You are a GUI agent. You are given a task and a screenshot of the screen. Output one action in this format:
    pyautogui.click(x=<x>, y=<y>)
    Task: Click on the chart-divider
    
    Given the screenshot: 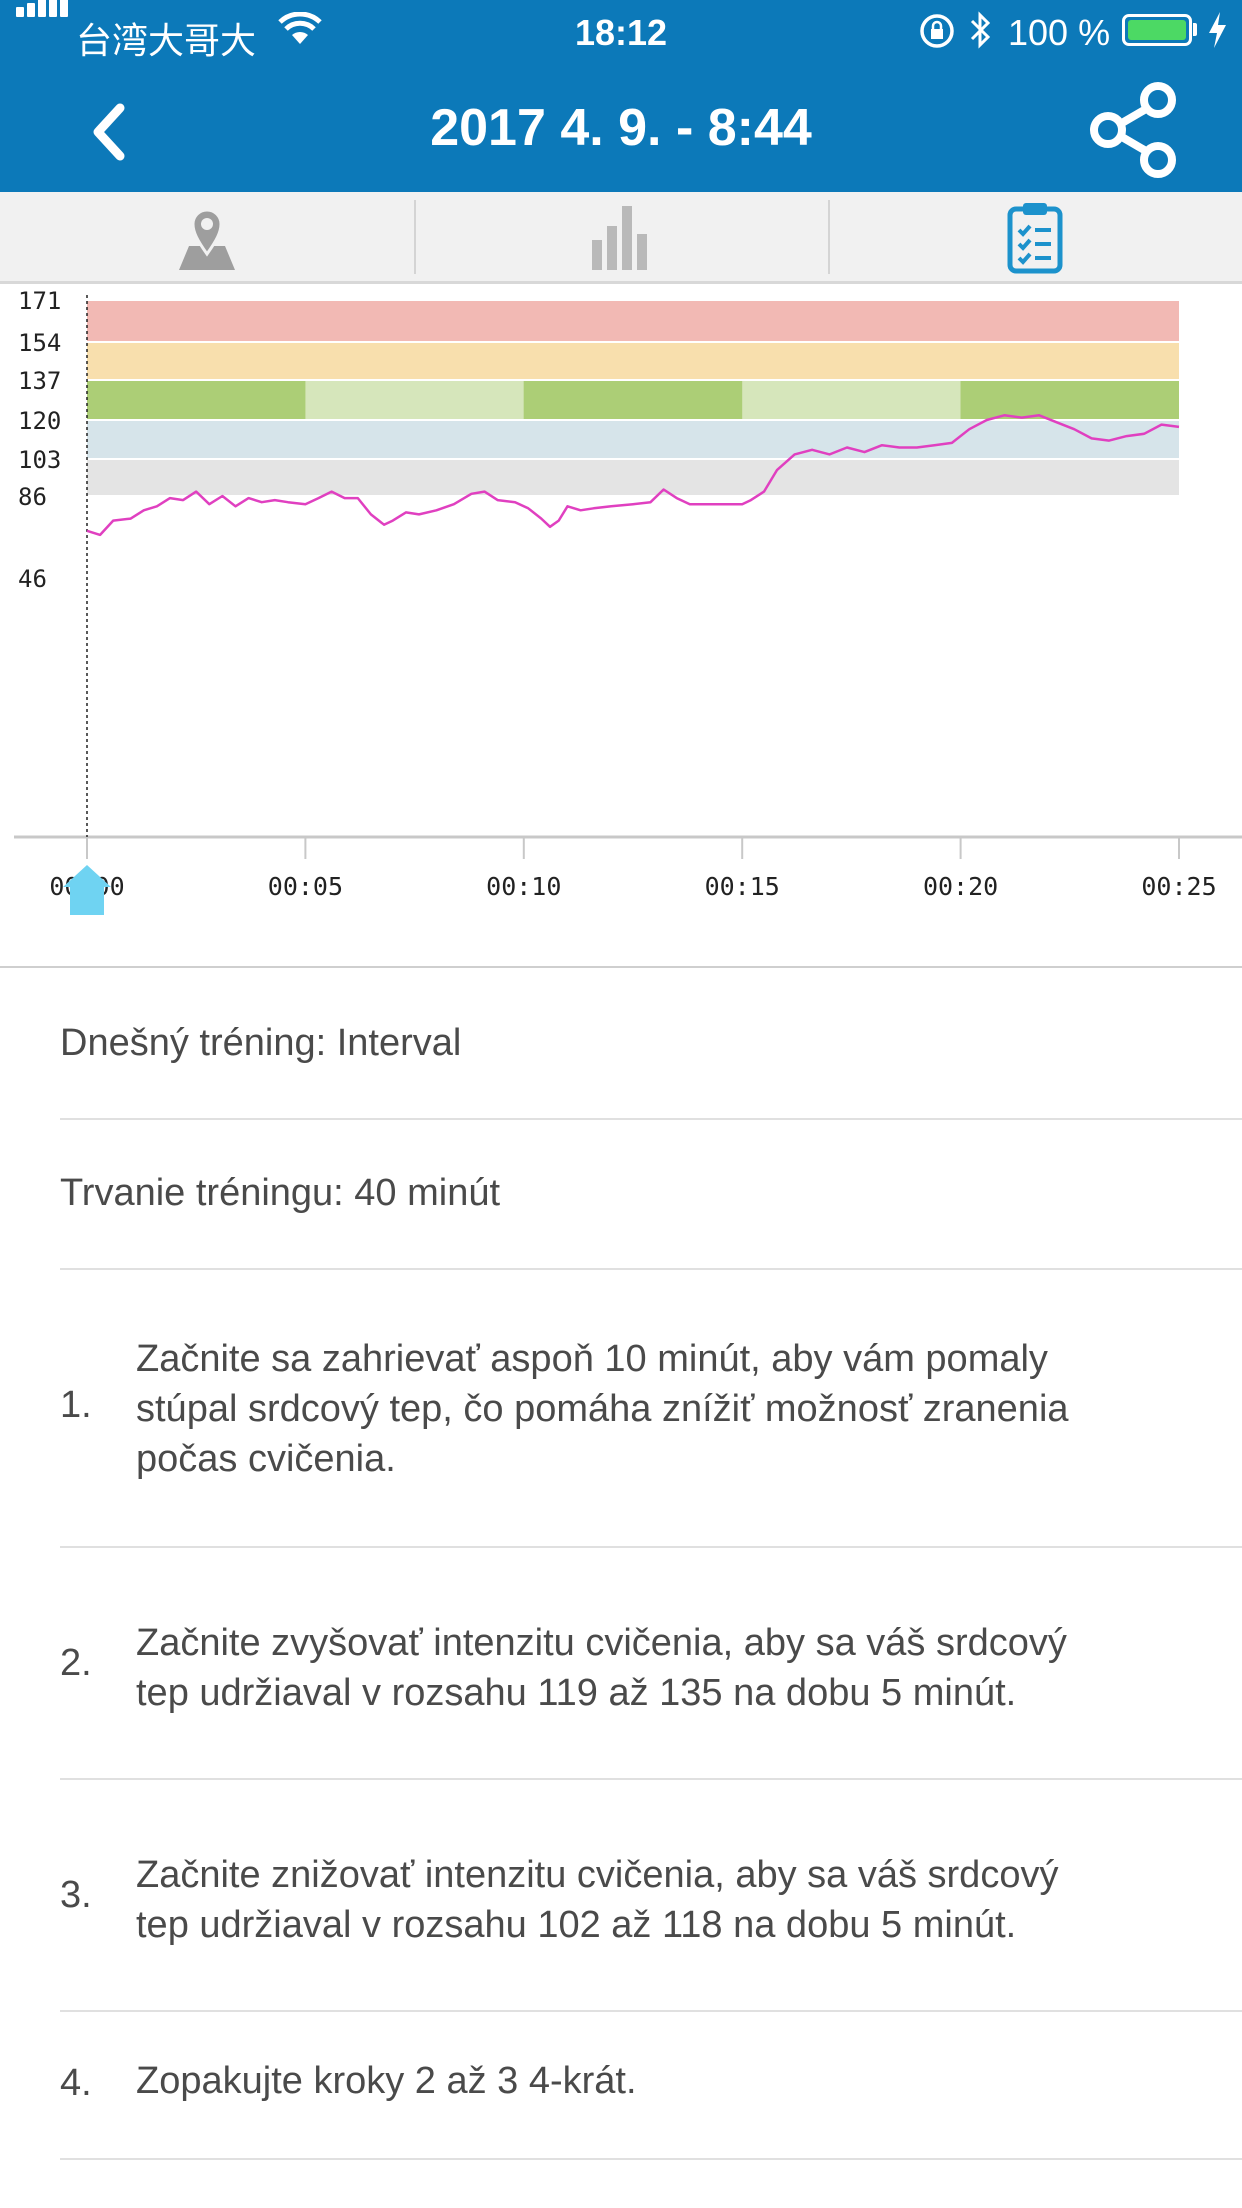 What is the action you would take?
    pyautogui.click(x=621, y=967)
    